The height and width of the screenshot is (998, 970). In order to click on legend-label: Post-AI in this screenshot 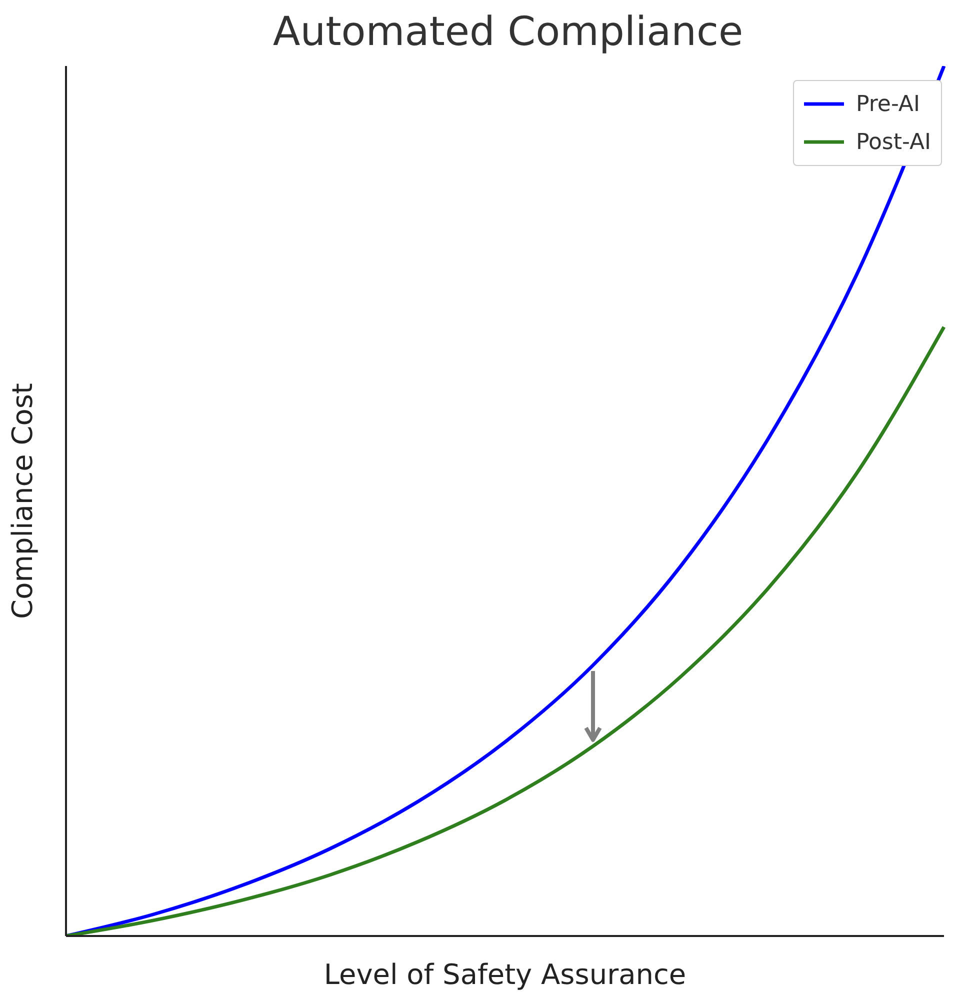, I will do `click(893, 142)`.